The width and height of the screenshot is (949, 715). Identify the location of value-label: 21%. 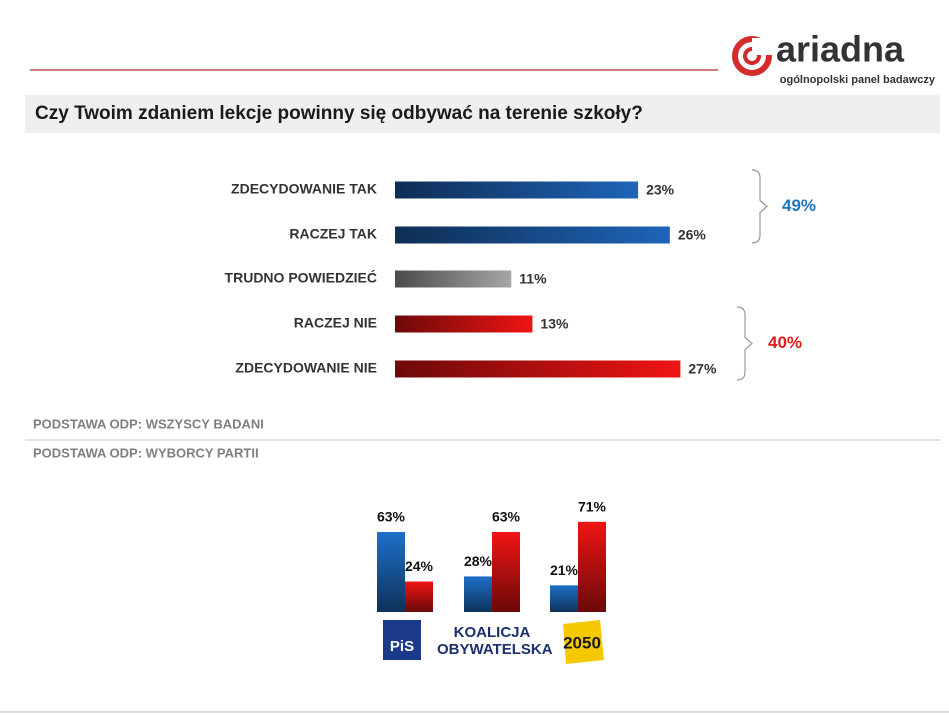
(564, 570).